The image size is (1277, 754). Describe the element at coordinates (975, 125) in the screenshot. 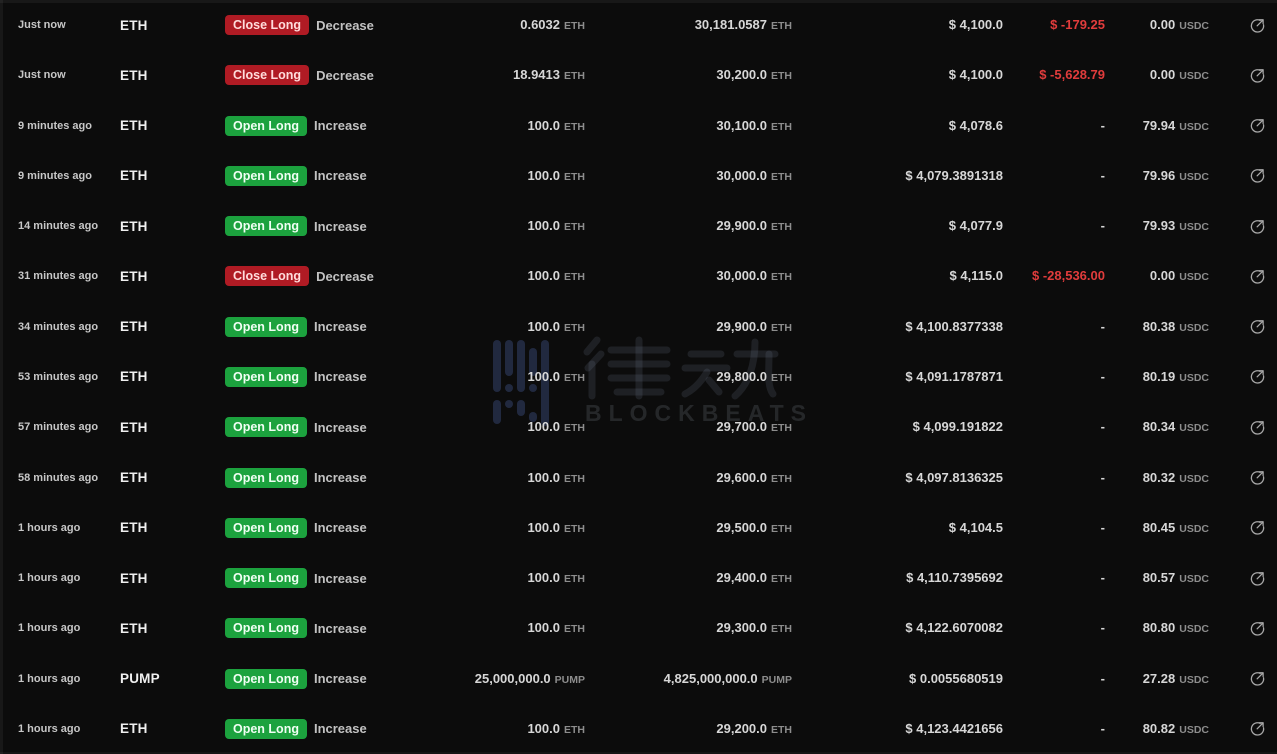

I see `trade-price-value: $ 4,078.6` at that location.